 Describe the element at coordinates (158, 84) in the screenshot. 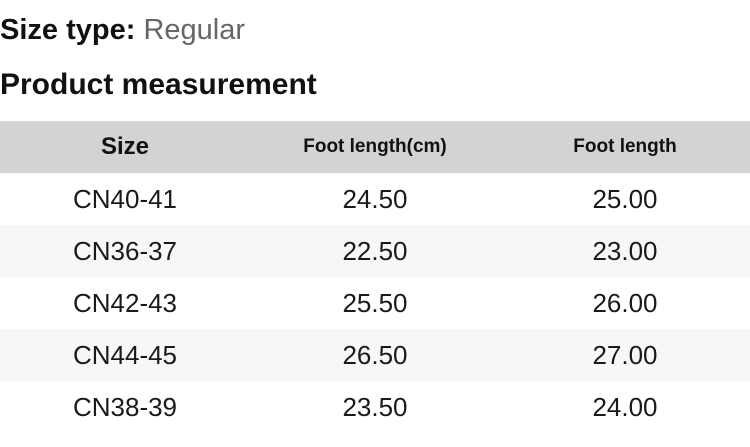

I see `product-measurement-title: Product measurement` at that location.